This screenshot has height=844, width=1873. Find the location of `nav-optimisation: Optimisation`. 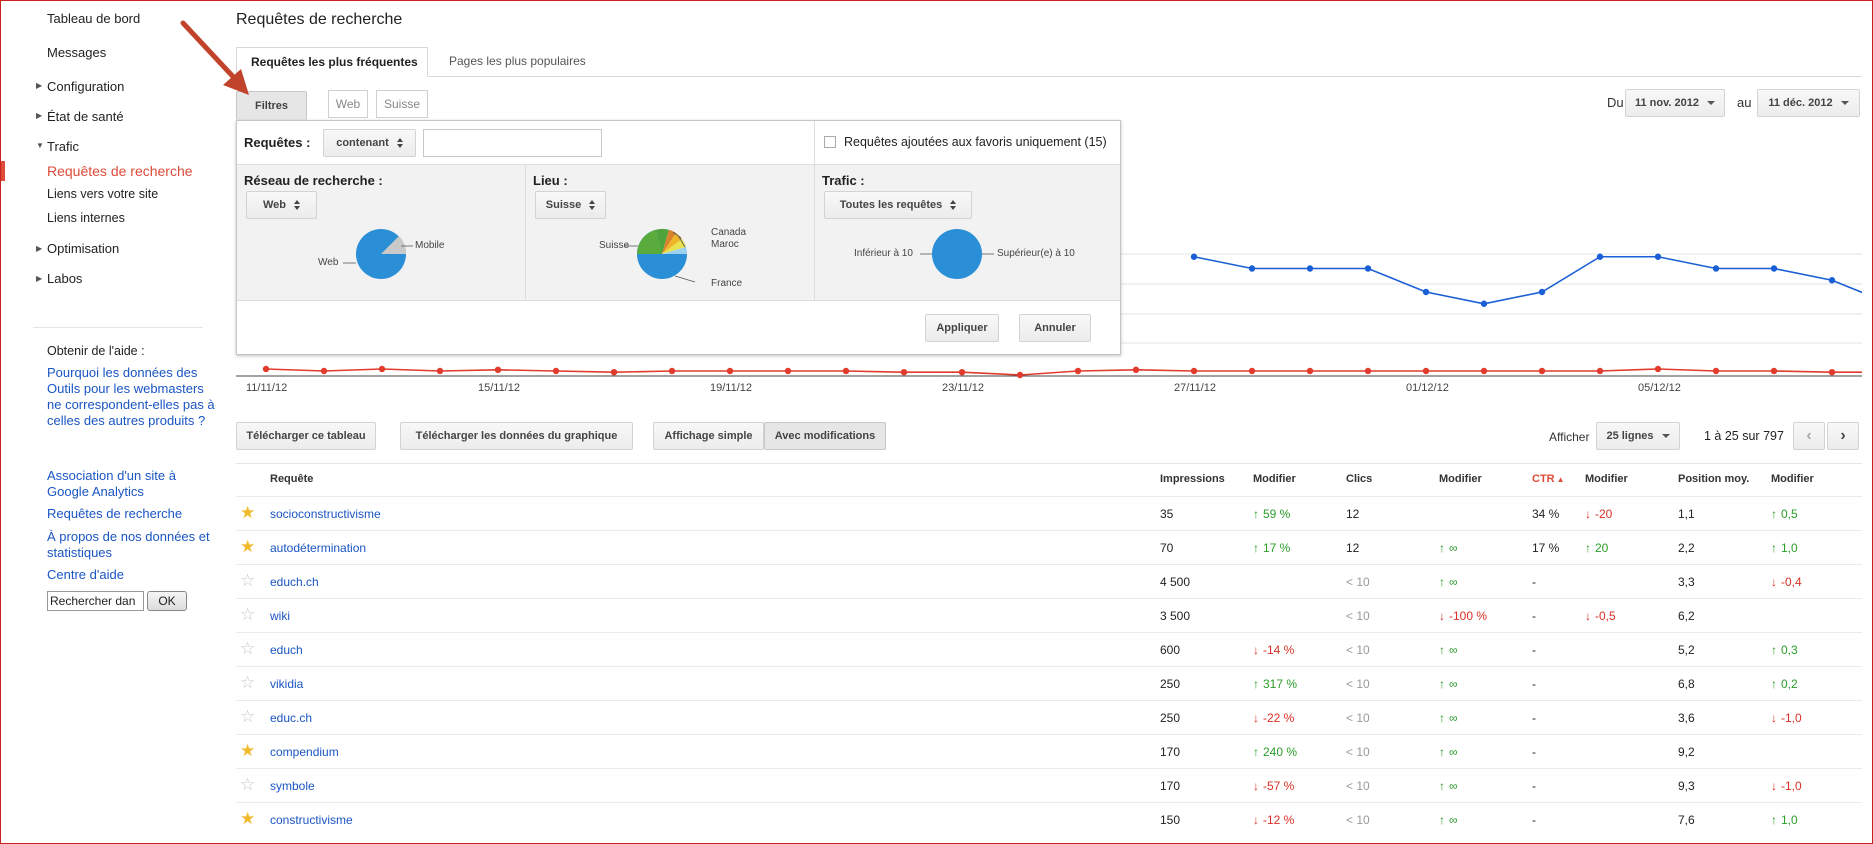

nav-optimisation: Optimisation is located at coordinates (83, 248).